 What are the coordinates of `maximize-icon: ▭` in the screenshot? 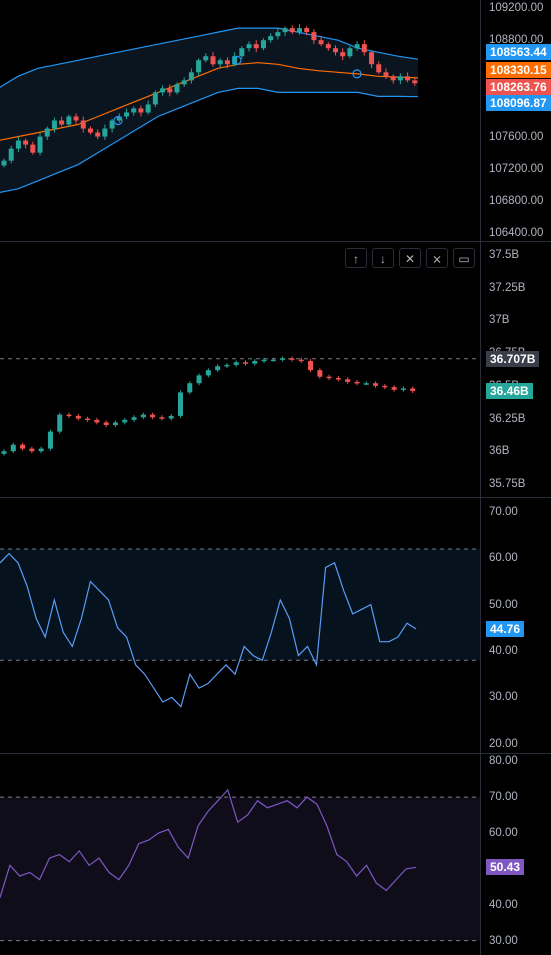 It's located at (464, 258).